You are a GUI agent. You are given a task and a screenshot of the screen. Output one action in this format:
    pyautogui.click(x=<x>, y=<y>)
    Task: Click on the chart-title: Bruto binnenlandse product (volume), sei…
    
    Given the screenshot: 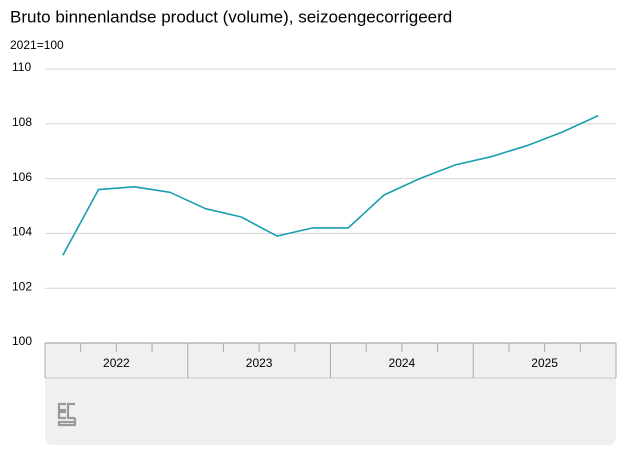 What is the action you would take?
    pyautogui.click(x=231, y=16)
    